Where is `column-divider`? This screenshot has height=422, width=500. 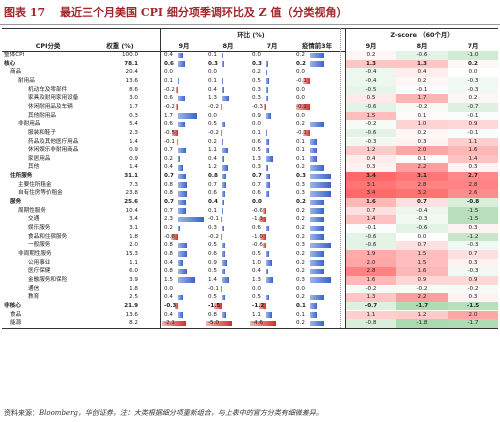
column-divider is located at coordinates (160, 178).